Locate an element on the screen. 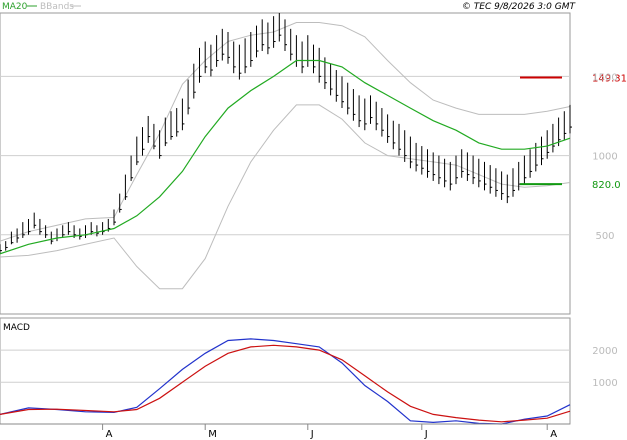 The height and width of the screenshot is (440, 627). price-y-tick: 1000 is located at coordinates (604, 157).